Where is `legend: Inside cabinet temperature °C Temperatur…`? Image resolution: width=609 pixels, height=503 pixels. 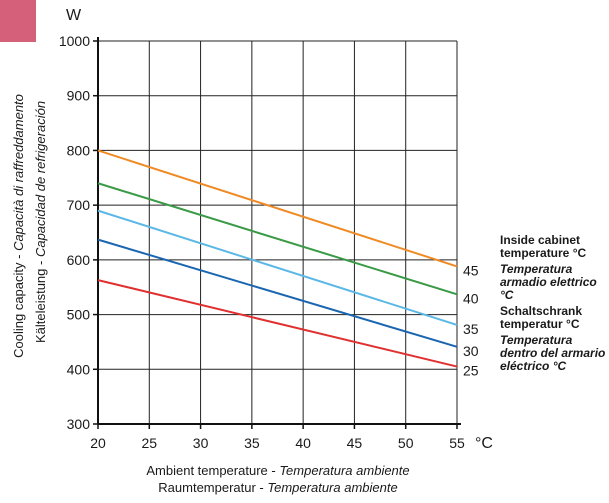 legend: Inside cabinet temperature °C Temperatur… is located at coordinates (554, 305).